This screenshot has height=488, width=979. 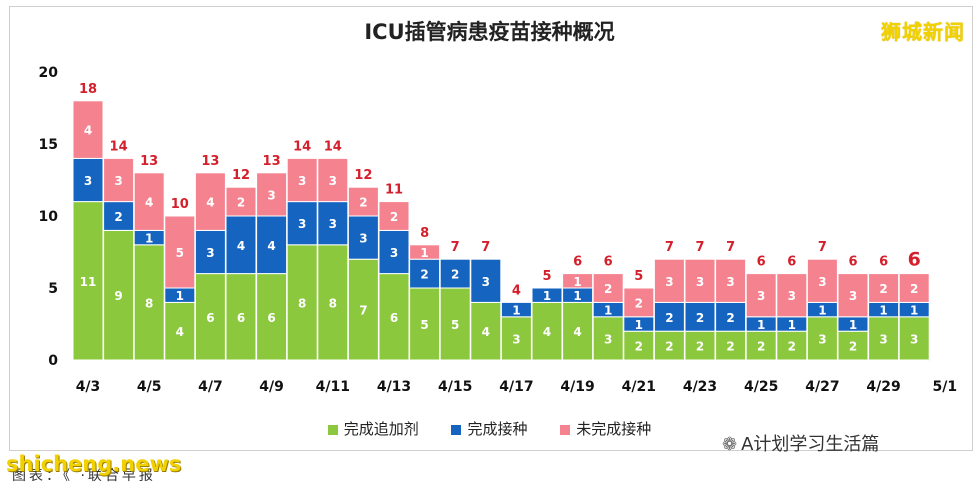 I want to click on bar-segment-label: 8, so click(x=333, y=303).